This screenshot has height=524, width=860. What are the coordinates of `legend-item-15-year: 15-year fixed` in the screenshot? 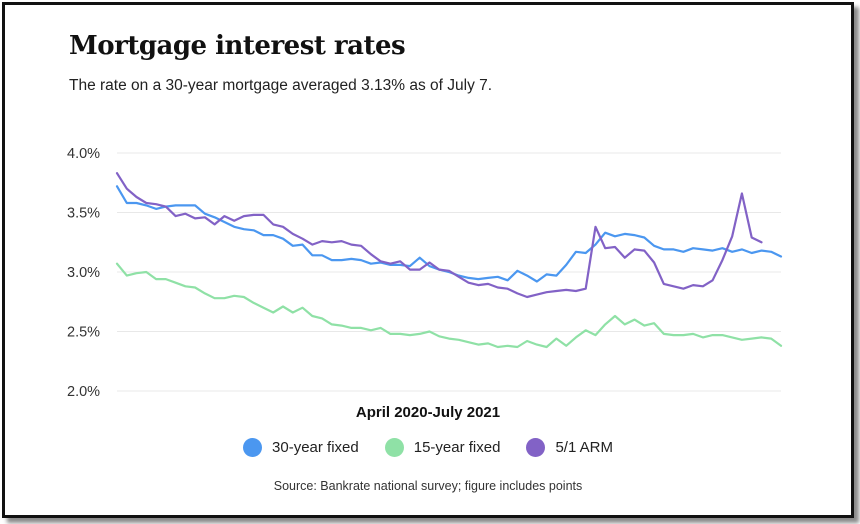 It's located at (442, 447).